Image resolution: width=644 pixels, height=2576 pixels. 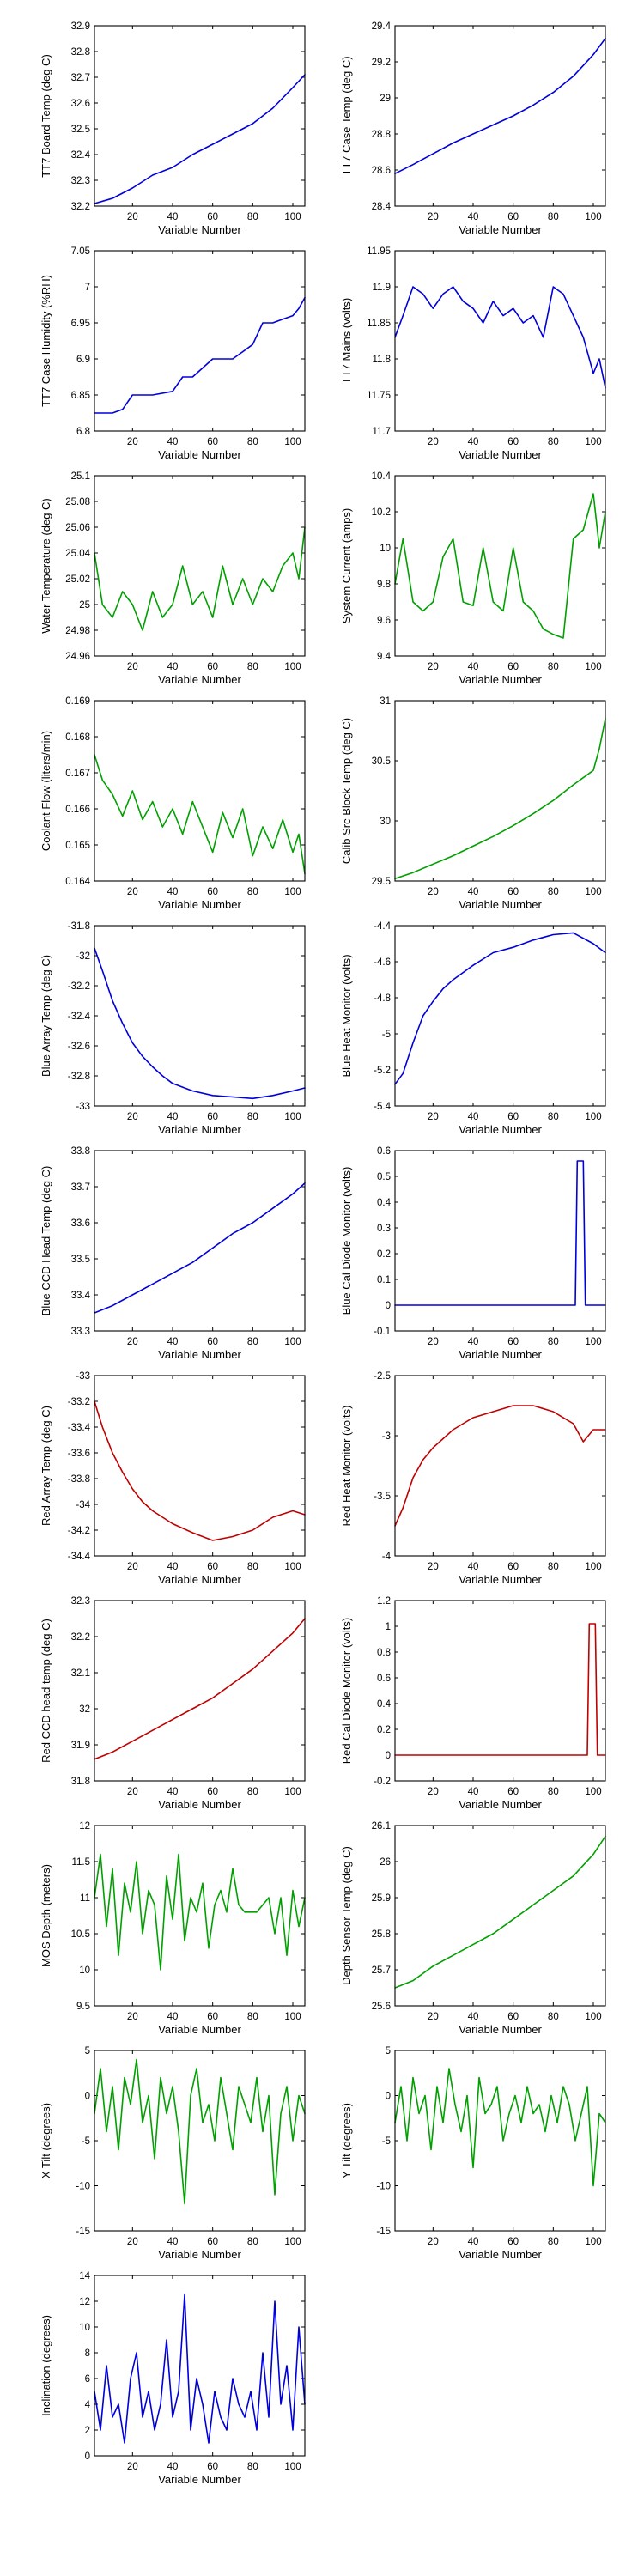 What do you see at coordinates (173, 1117) in the screenshot?
I see `chart-9-xtick-label: 40` at bounding box center [173, 1117].